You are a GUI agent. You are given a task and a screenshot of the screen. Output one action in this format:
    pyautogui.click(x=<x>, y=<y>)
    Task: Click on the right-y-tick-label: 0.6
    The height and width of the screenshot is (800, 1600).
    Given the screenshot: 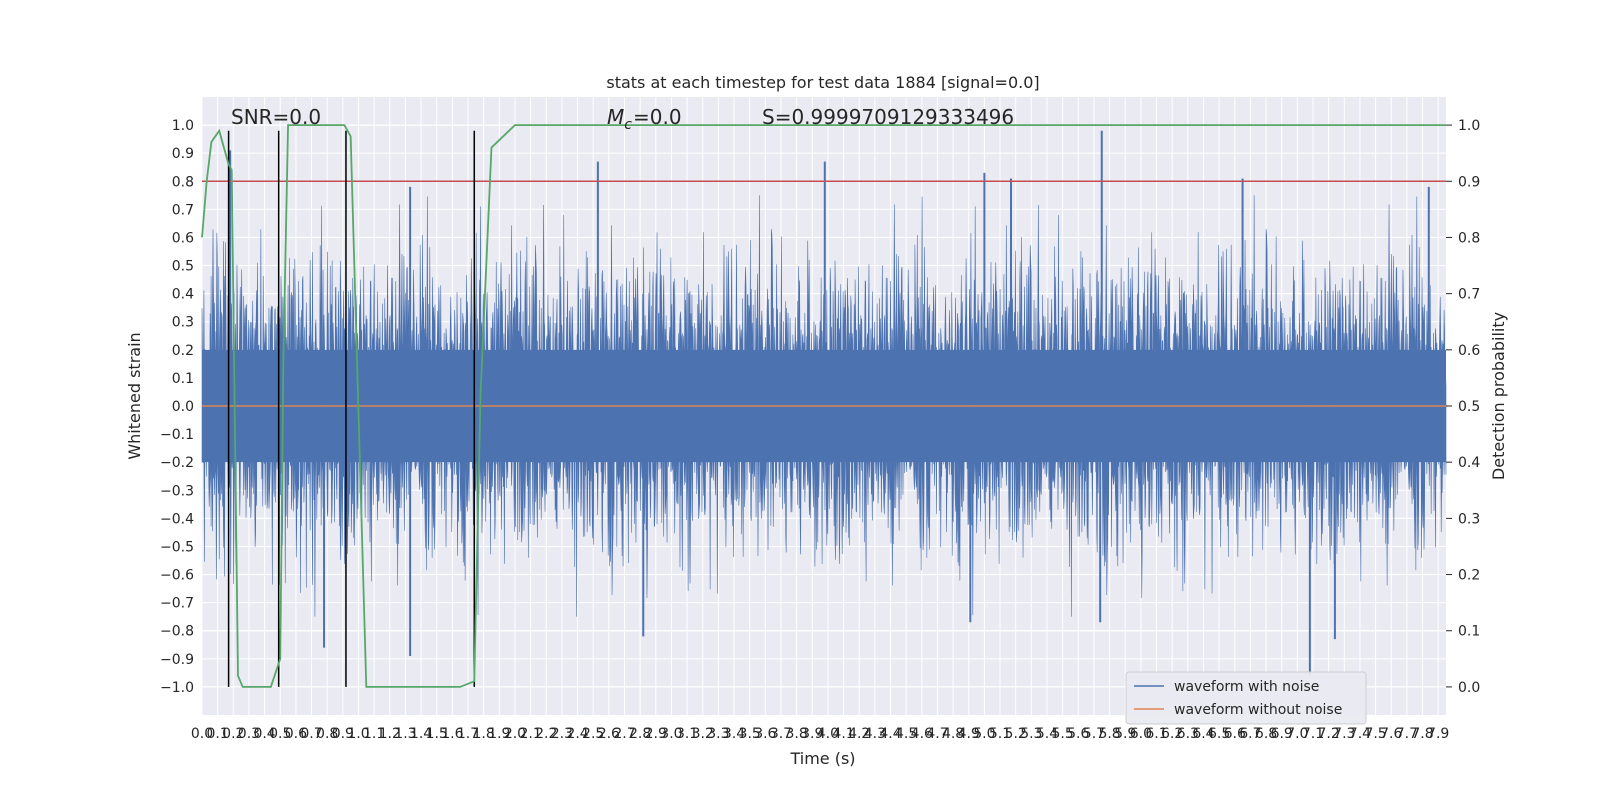 What is the action you would take?
    pyautogui.click(x=1469, y=351)
    